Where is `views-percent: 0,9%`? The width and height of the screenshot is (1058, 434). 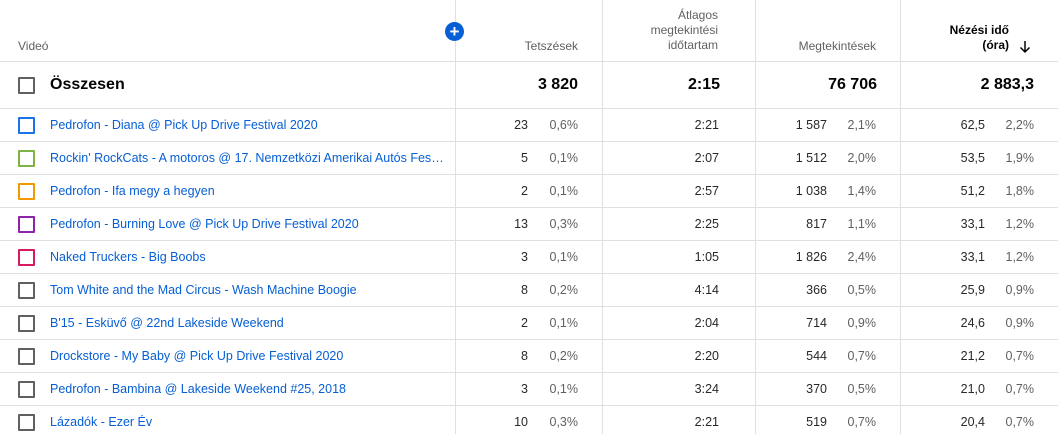
views-percent: 0,9% is located at coordinates (862, 323).